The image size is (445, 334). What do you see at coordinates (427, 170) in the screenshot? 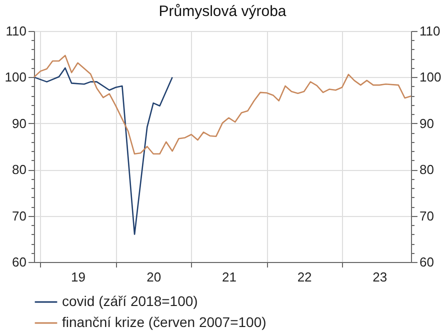
I see `y2-tick-label: 80` at bounding box center [427, 170].